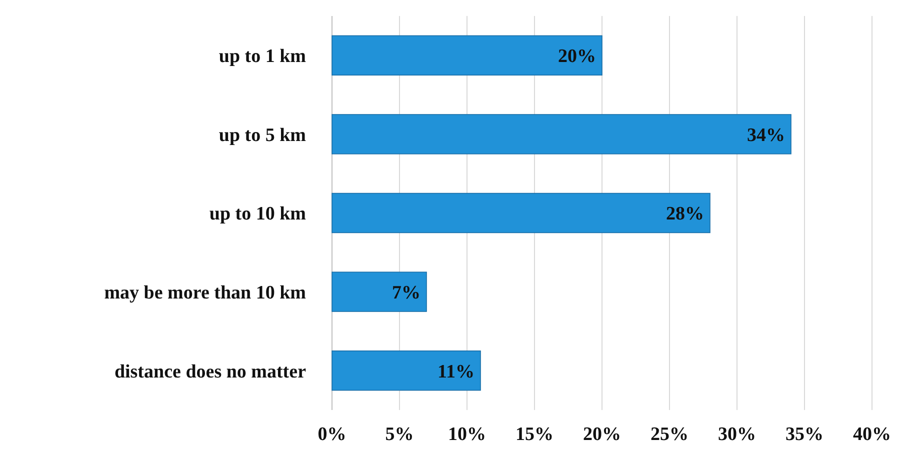 The image size is (899, 460). What do you see at coordinates (805, 434) in the screenshot?
I see `x-tick-label: 35%` at bounding box center [805, 434].